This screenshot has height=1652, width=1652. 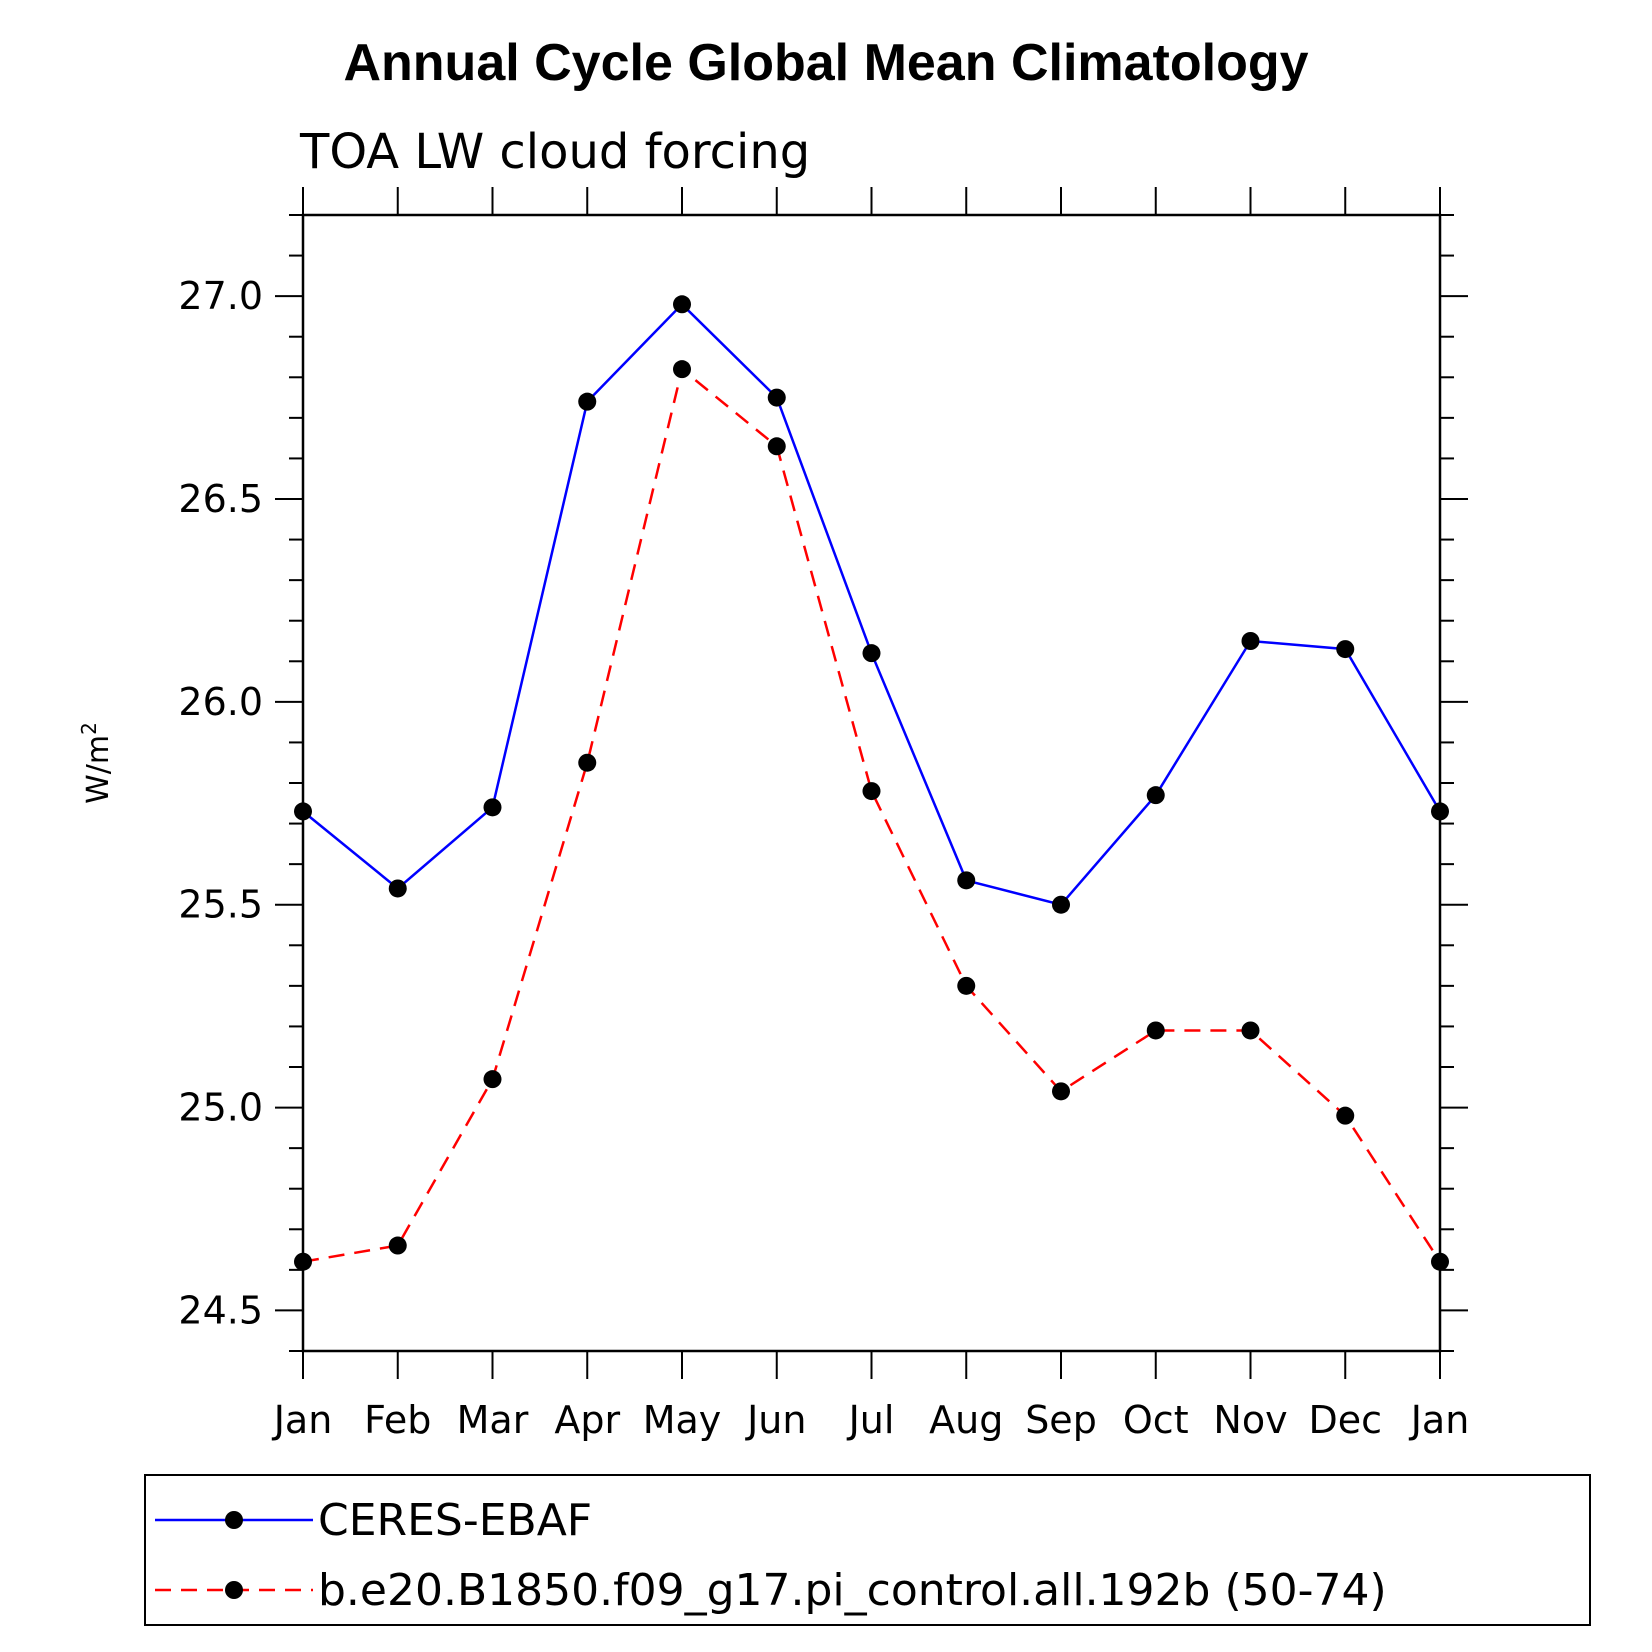 What do you see at coordinates (220, 1310) in the screenshot?
I see `y-tick-label: 24.5` at bounding box center [220, 1310].